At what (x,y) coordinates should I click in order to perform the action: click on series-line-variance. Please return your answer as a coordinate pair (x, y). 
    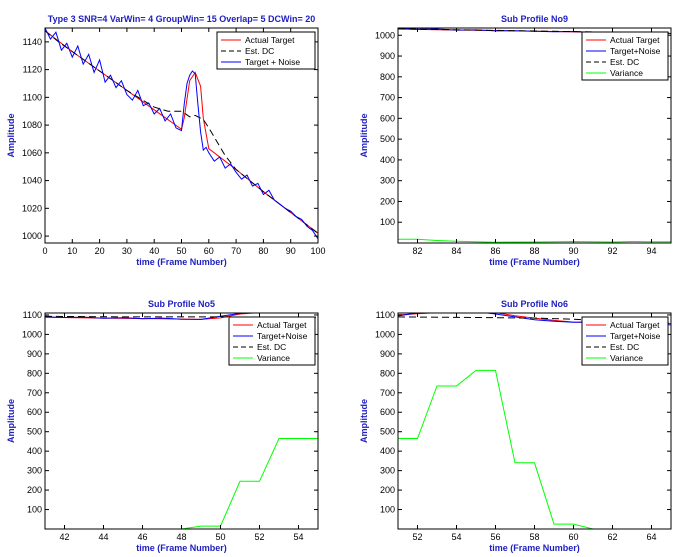
    Looking at the image, I should click on (534, 449).